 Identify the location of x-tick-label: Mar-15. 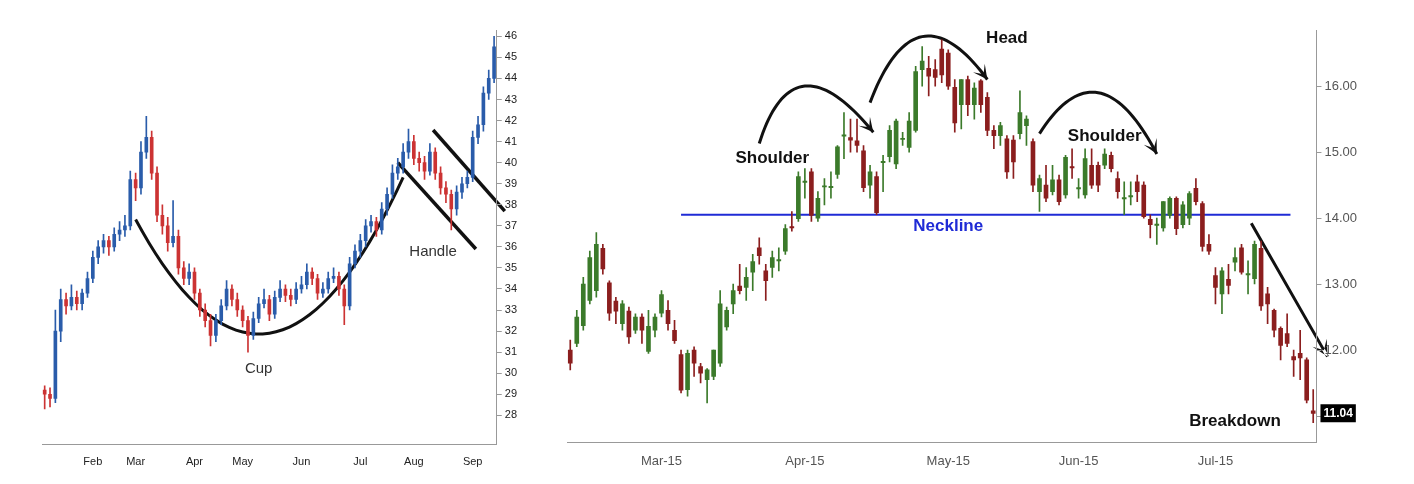
(661, 460).